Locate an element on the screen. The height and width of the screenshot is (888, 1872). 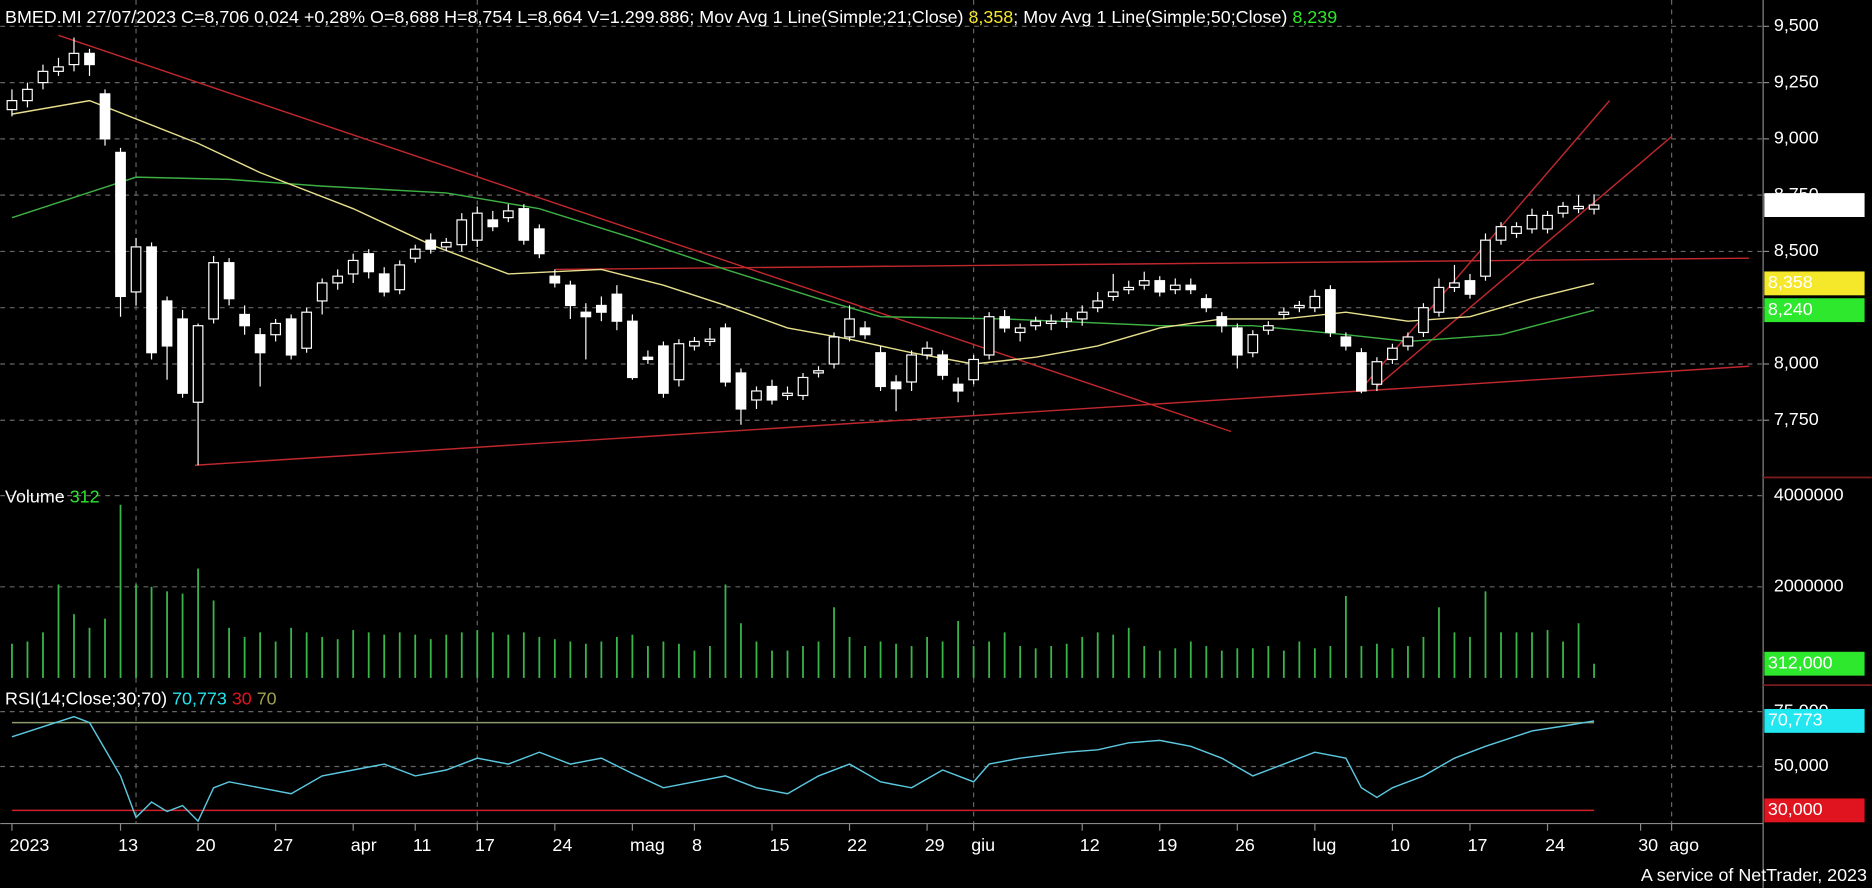
rsi-last: 70,773 is located at coordinates (199, 698).